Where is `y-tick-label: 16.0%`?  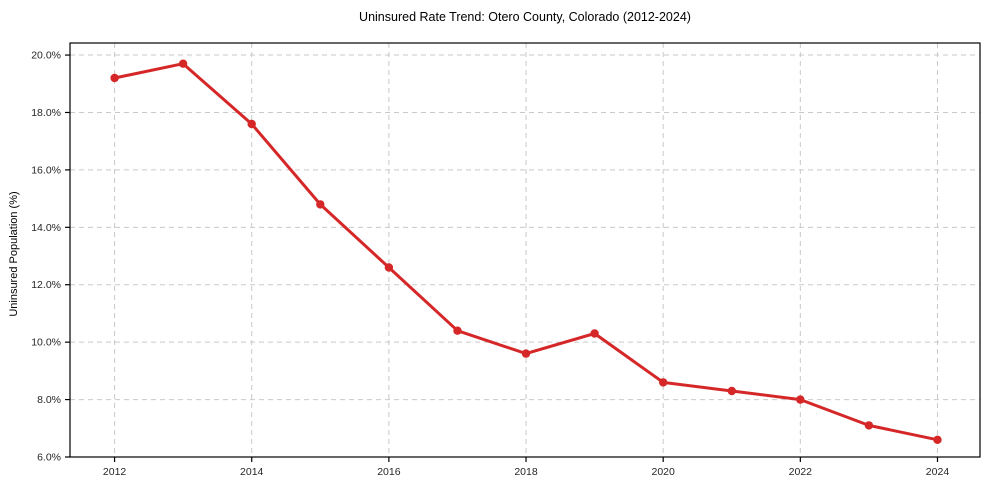 y-tick-label: 16.0% is located at coordinates (46, 170).